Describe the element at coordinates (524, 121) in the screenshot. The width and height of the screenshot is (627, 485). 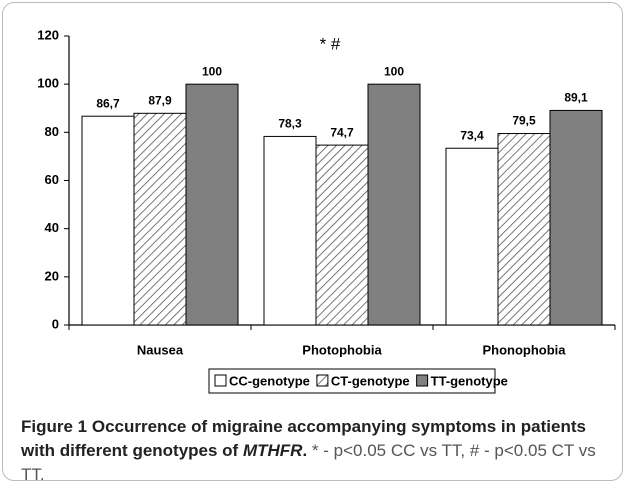
I see `value-label: 79,5` at that location.